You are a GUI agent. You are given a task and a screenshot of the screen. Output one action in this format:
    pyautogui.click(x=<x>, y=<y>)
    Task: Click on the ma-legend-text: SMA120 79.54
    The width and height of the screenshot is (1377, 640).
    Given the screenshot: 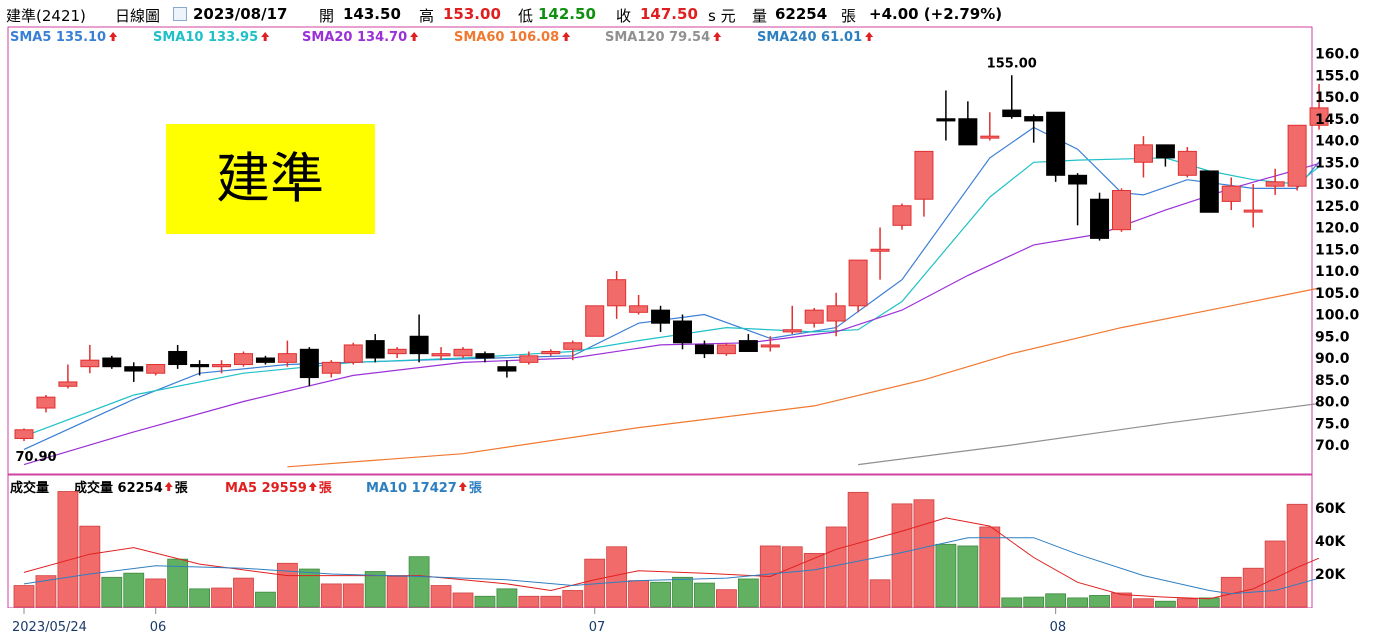 What is the action you would take?
    pyautogui.click(x=657, y=37)
    